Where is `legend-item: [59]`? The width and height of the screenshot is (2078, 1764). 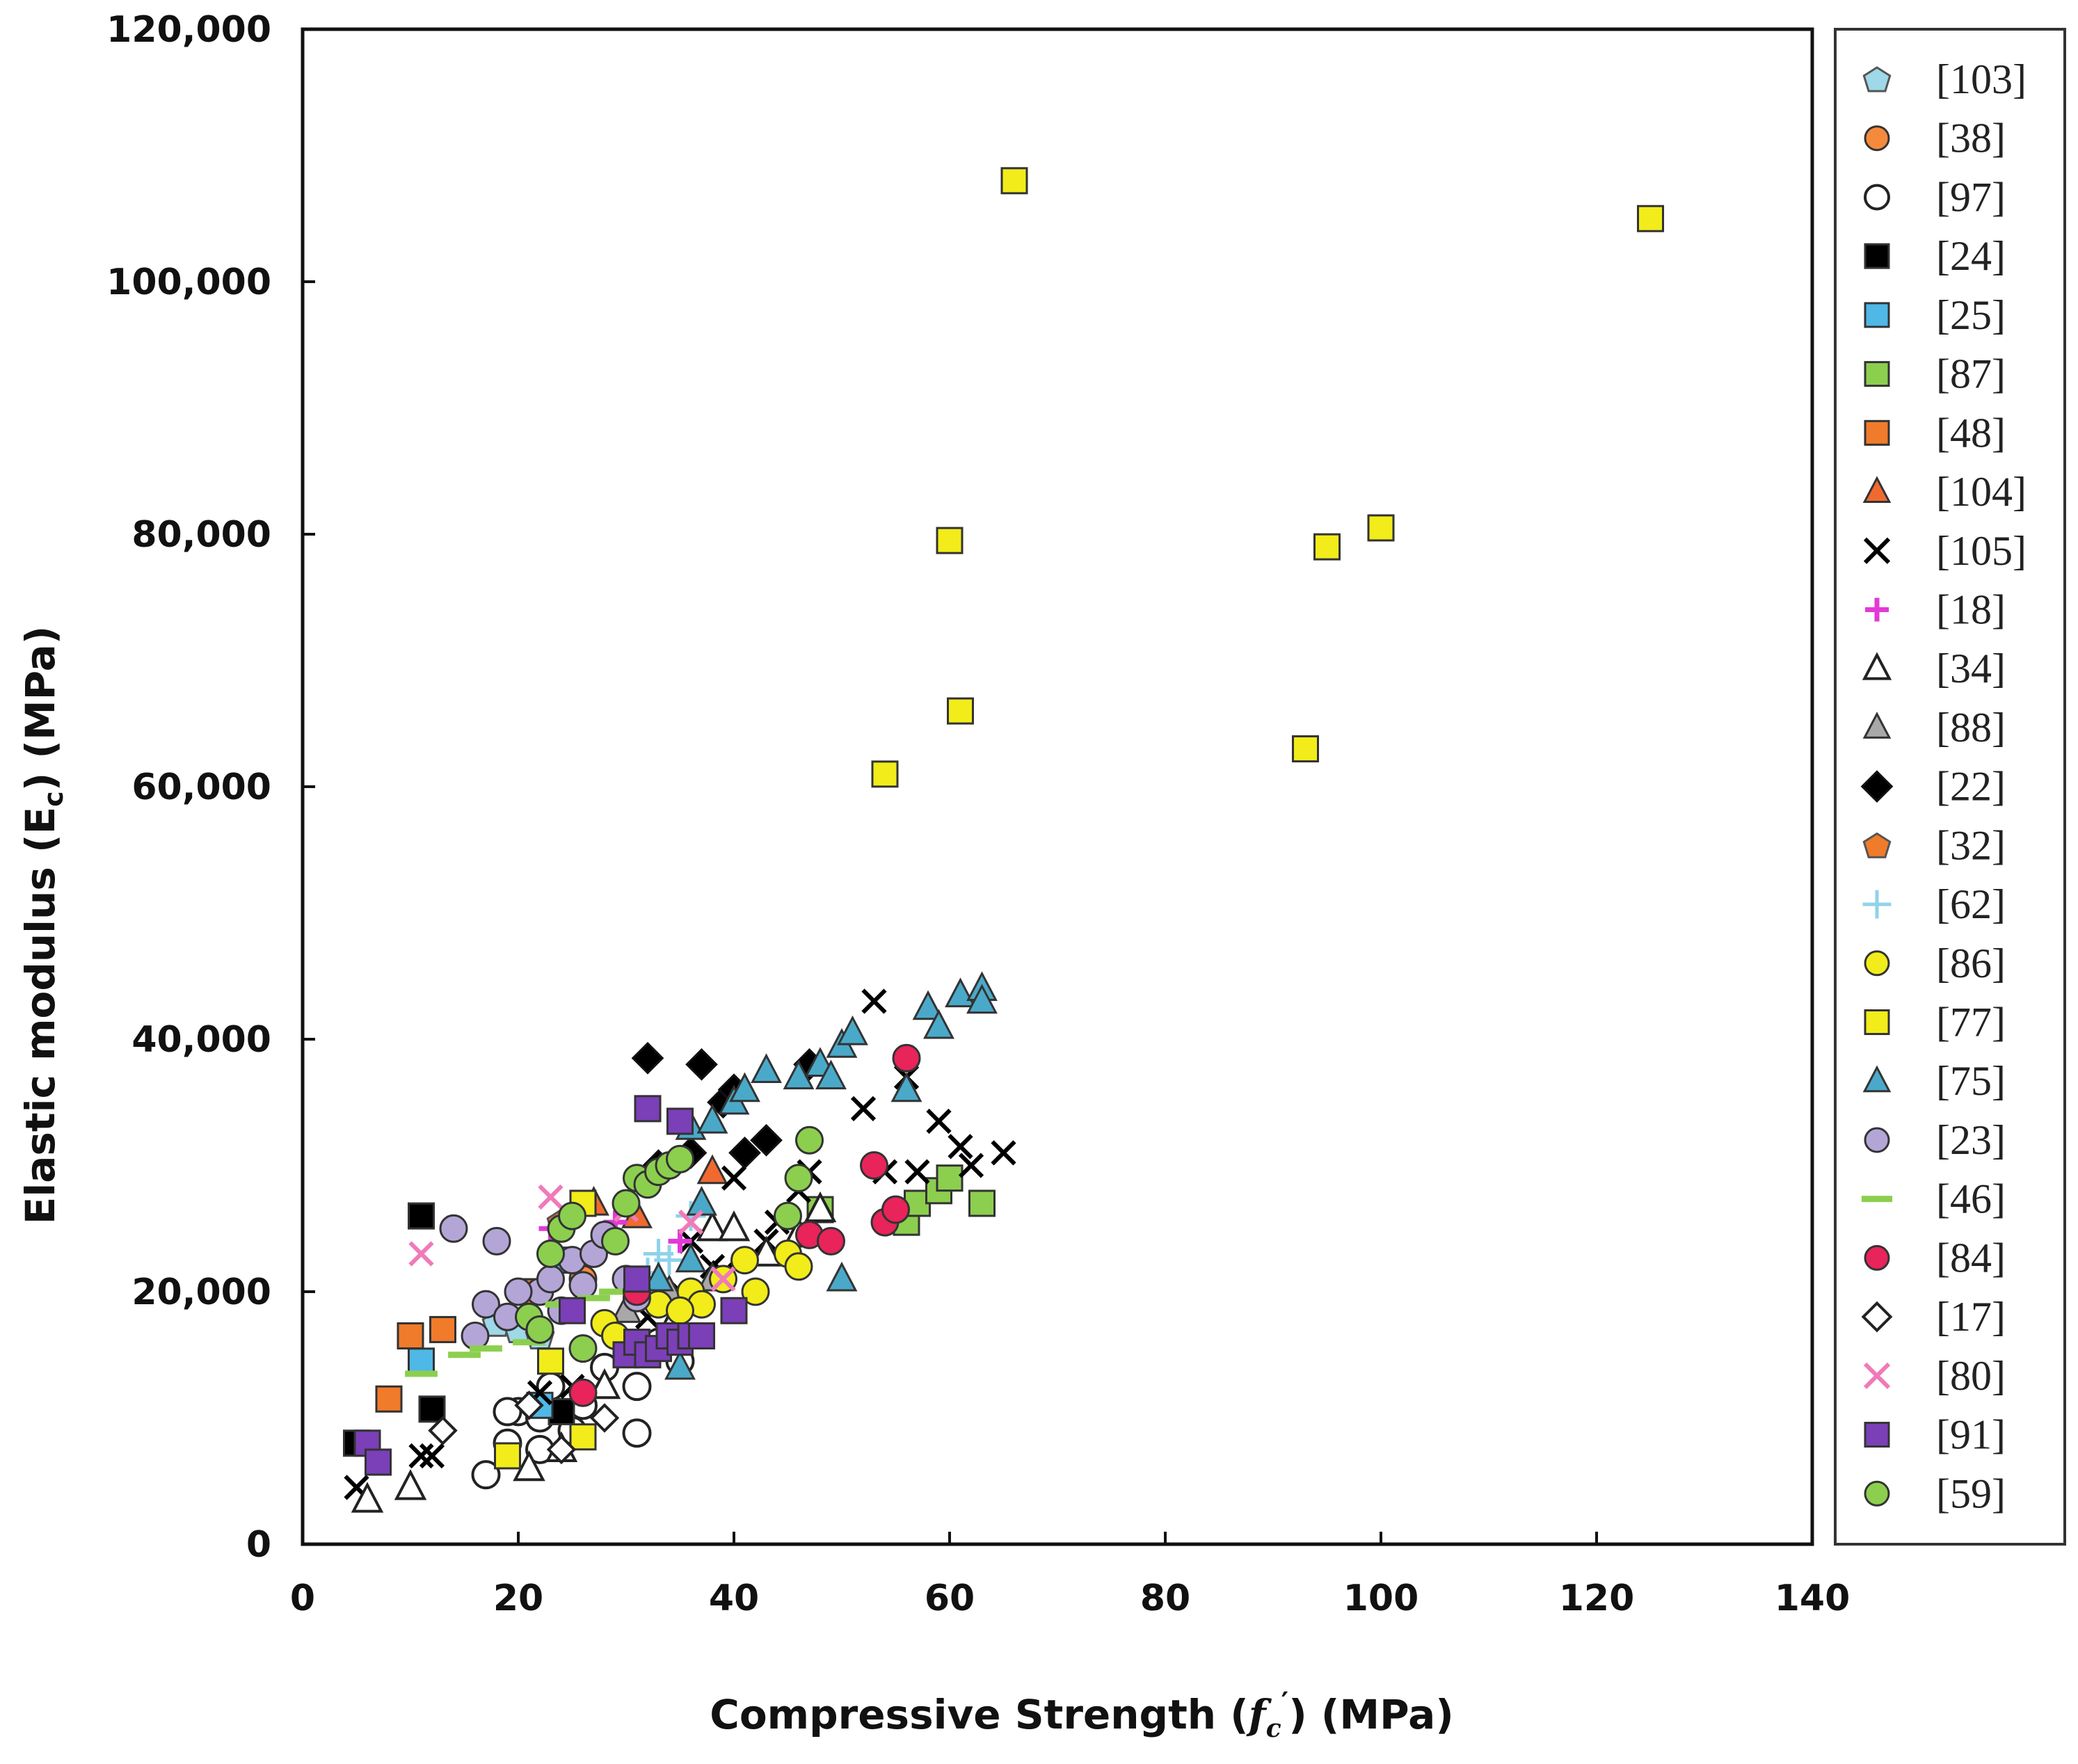 legend-item: [59] is located at coordinates (1935, 1493).